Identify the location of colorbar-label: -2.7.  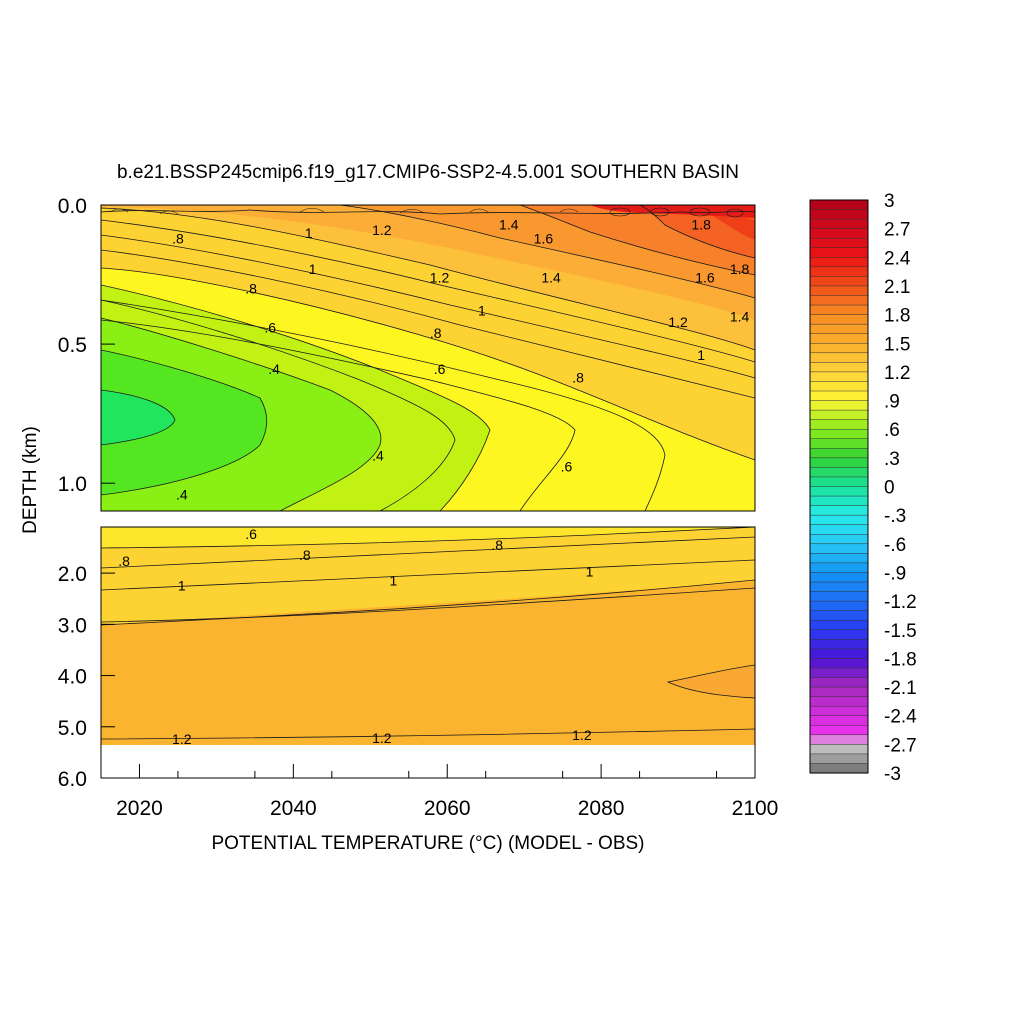
(900, 745).